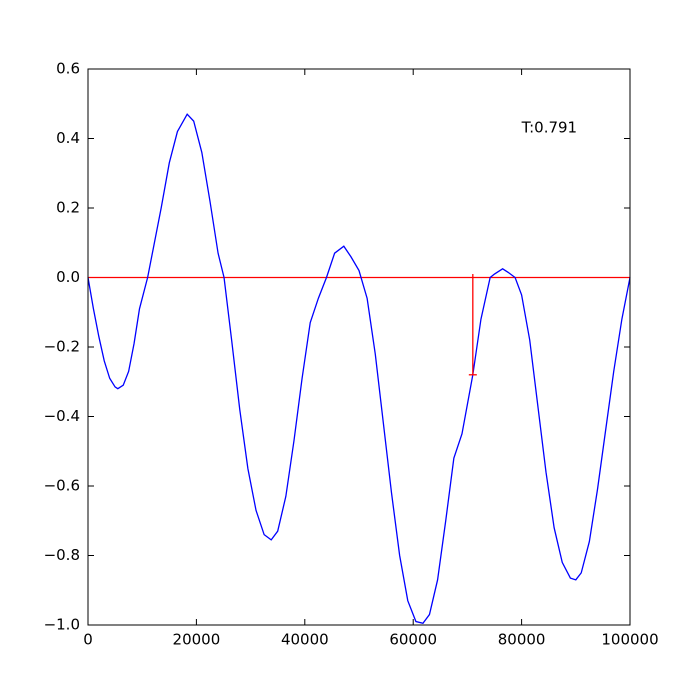  What do you see at coordinates (629, 640) in the screenshot?
I see `x-tick-label: 100000` at bounding box center [629, 640].